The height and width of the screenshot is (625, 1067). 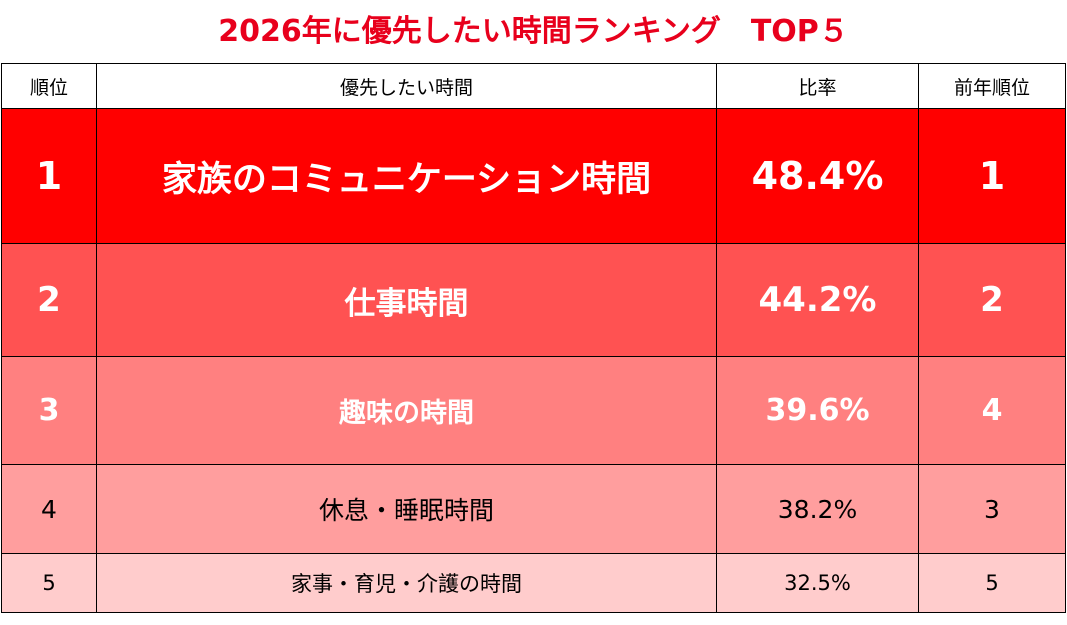 What do you see at coordinates (817, 509) in the screenshot?
I see `ratio-cell: 38.2%` at bounding box center [817, 509].